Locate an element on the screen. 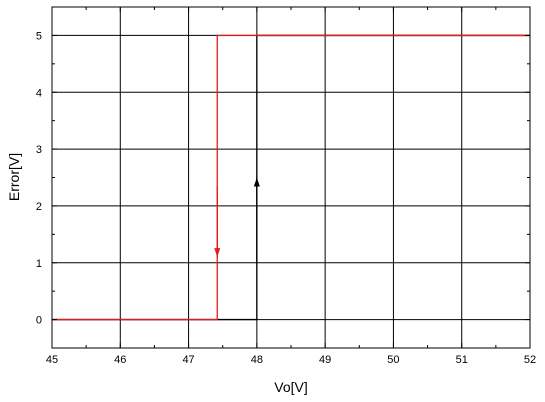 This screenshot has width=545, height=402. y-tick-label: 4 is located at coordinates (39, 93).